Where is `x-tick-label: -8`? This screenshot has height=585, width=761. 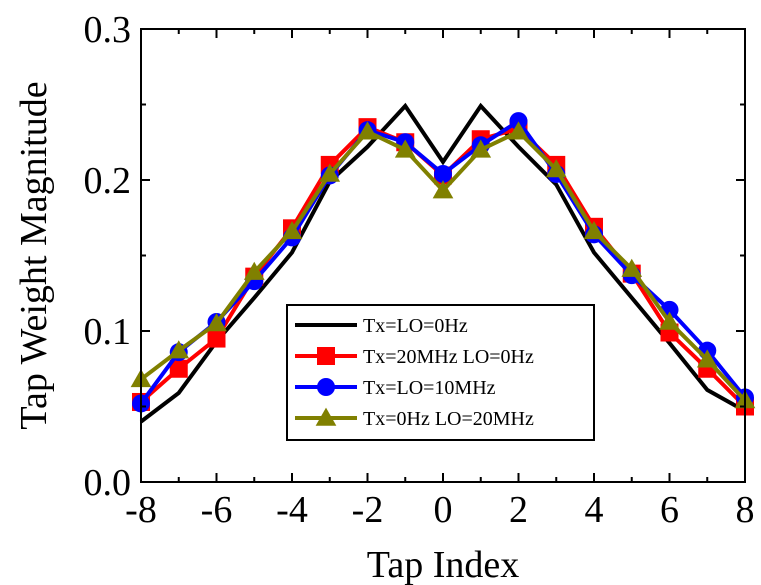 x-tick-label: -8 is located at coordinates (141, 510).